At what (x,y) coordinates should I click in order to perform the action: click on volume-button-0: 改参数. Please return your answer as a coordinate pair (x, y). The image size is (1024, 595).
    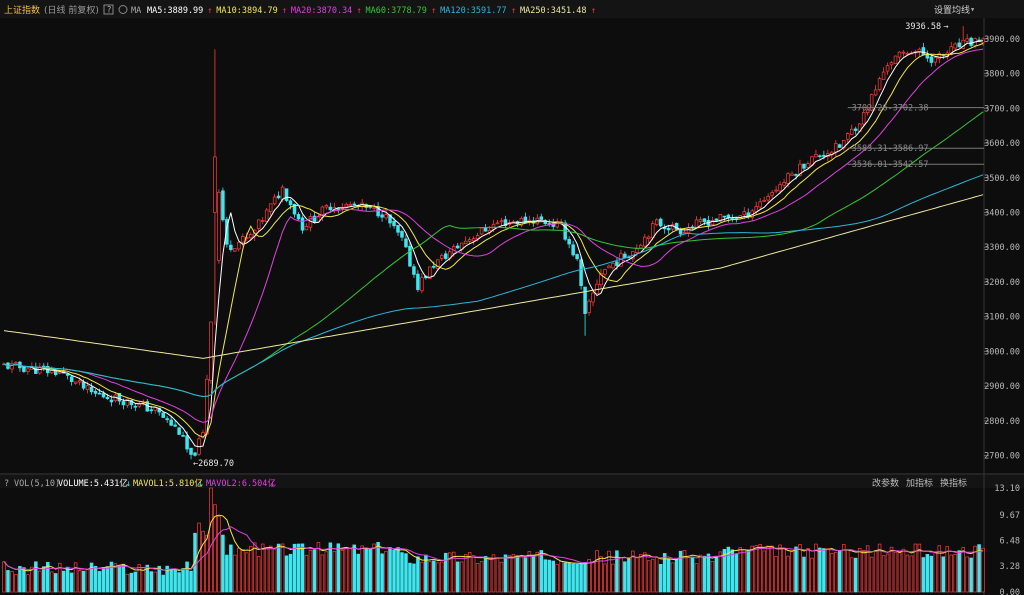
    Looking at the image, I should click on (885, 483).